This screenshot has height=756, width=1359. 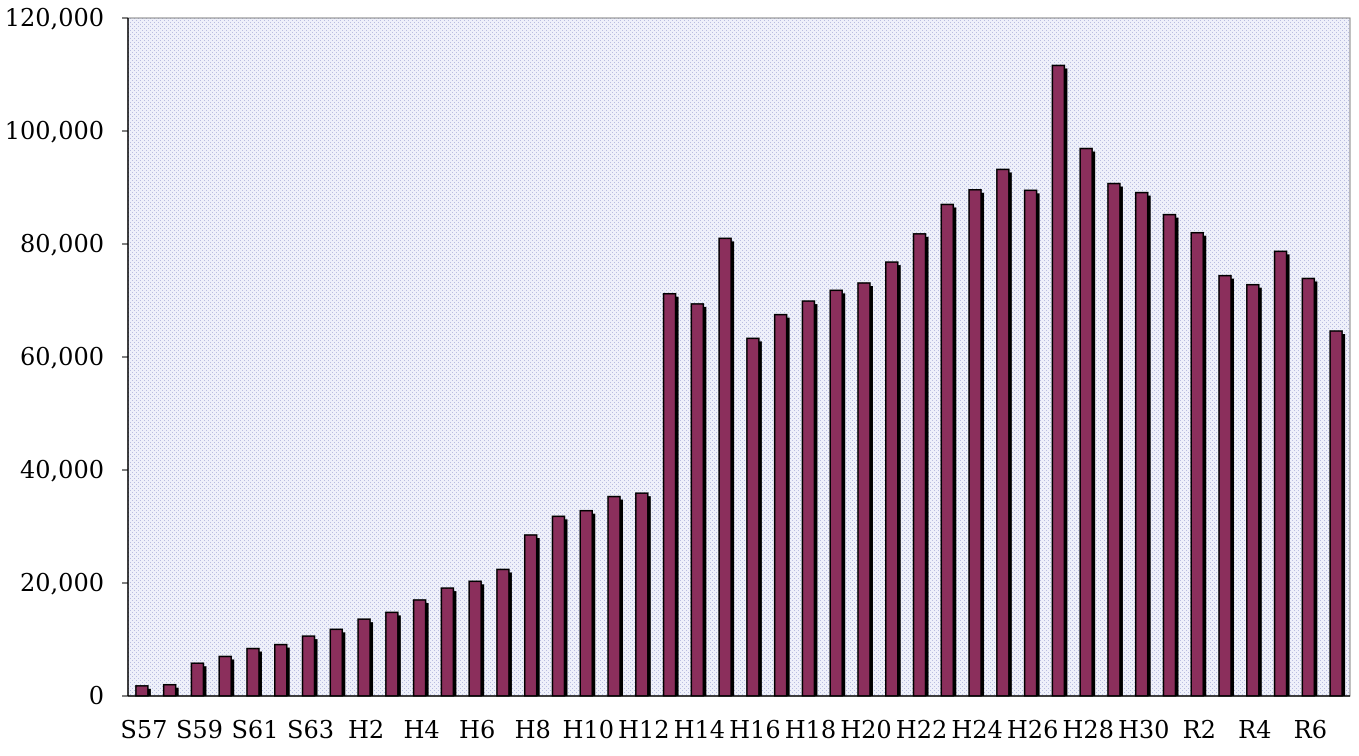 What do you see at coordinates (781, 505) in the screenshot?
I see `bar-H17` at bounding box center [781, 505].